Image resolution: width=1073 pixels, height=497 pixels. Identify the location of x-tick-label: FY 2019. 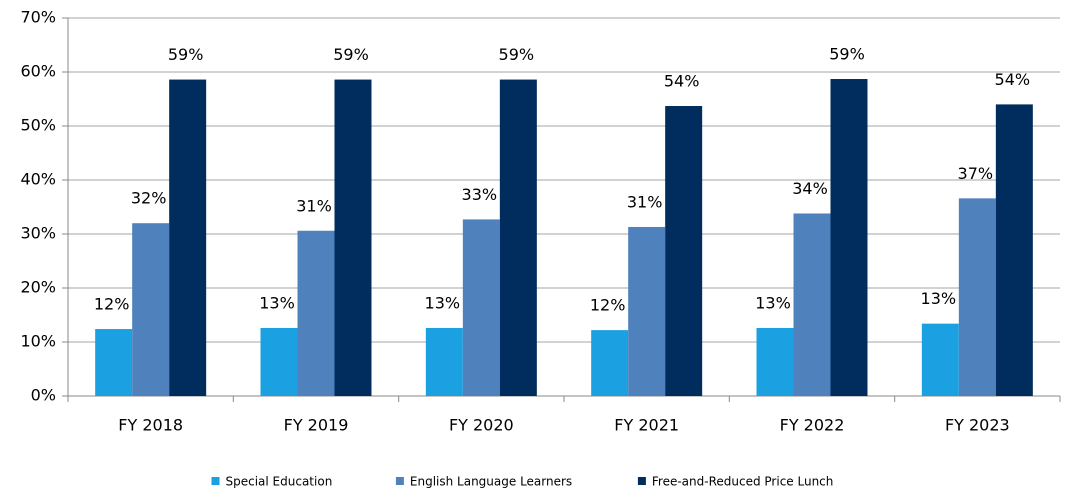
(316, 425).